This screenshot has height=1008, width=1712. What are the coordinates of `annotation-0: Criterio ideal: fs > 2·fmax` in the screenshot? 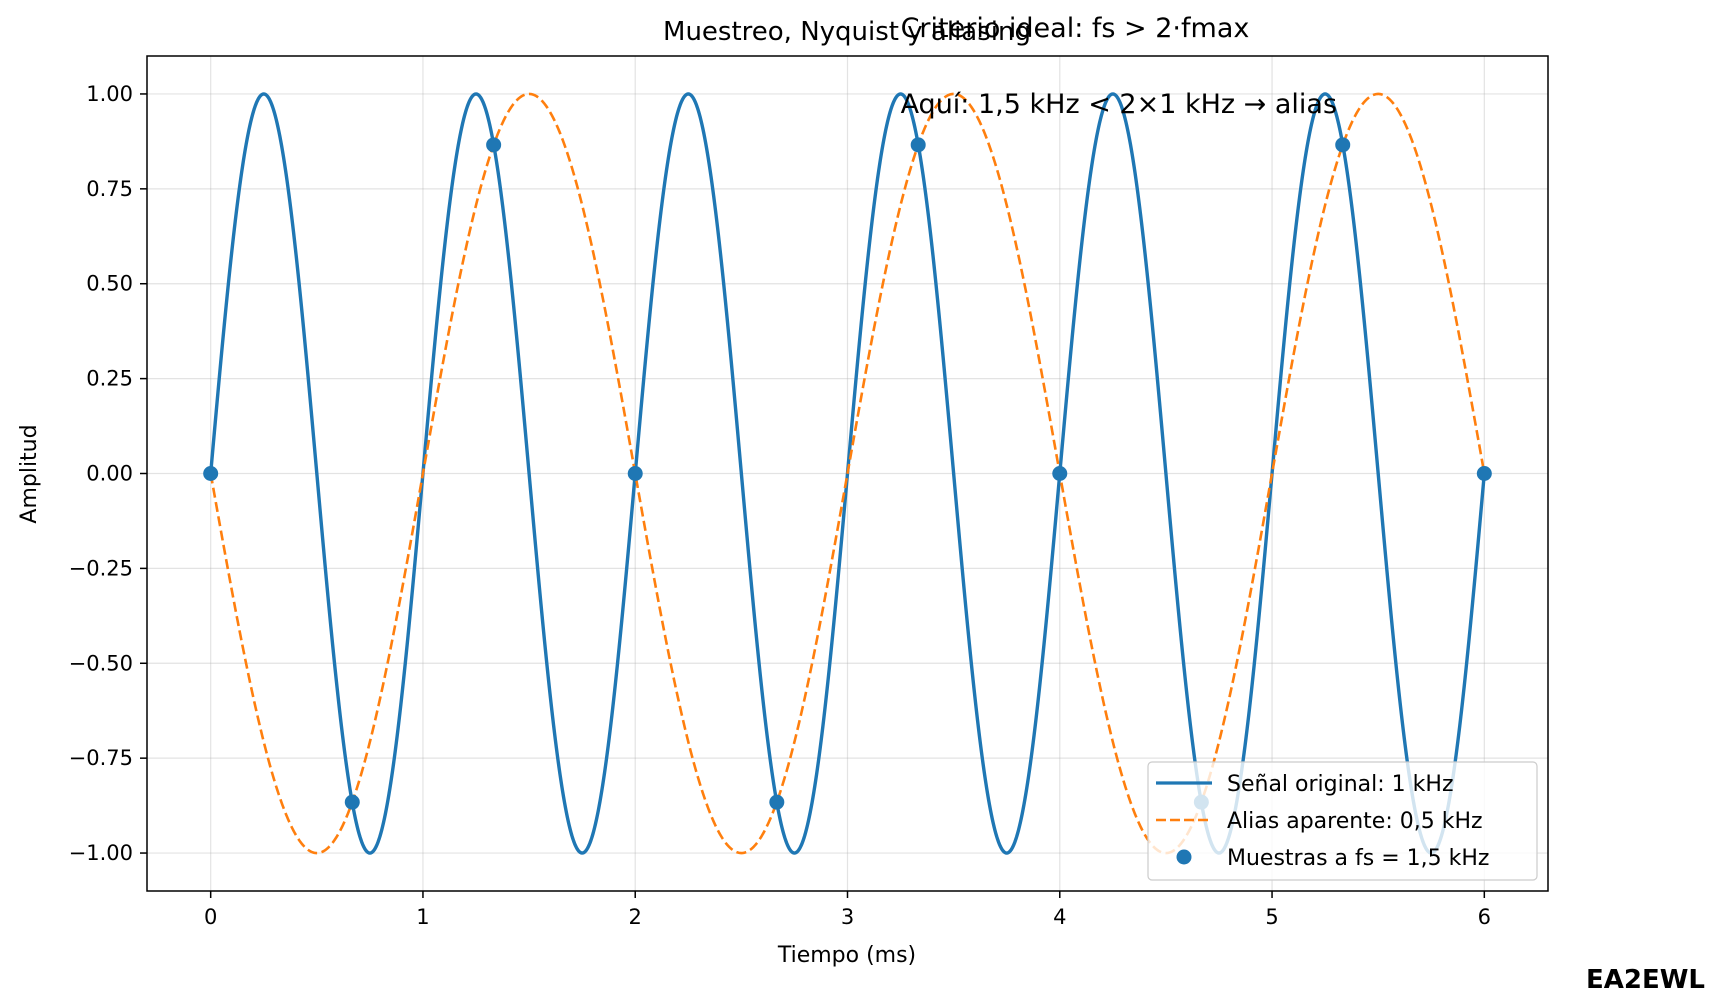 It's located at (1075, 28).